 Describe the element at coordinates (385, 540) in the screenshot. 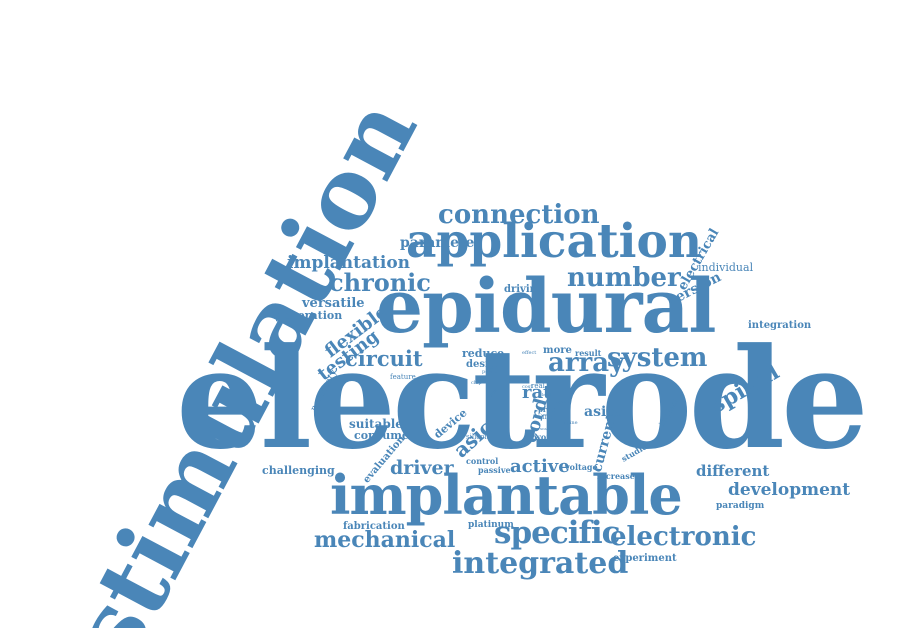

I see `word-mechanical: mechanical` at that location.